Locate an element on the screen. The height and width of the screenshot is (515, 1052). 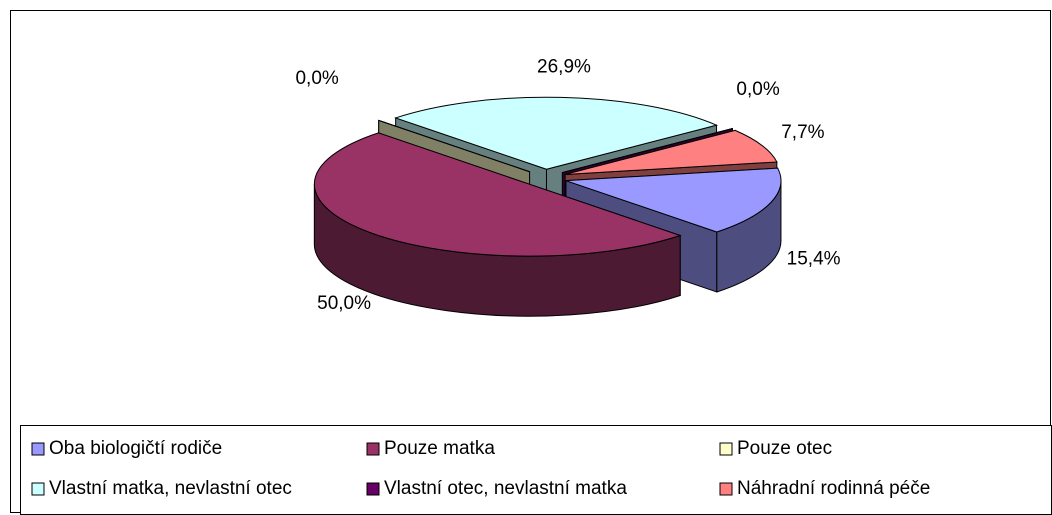
legend-label: Pouze matka is located at coordinates (439, 448).